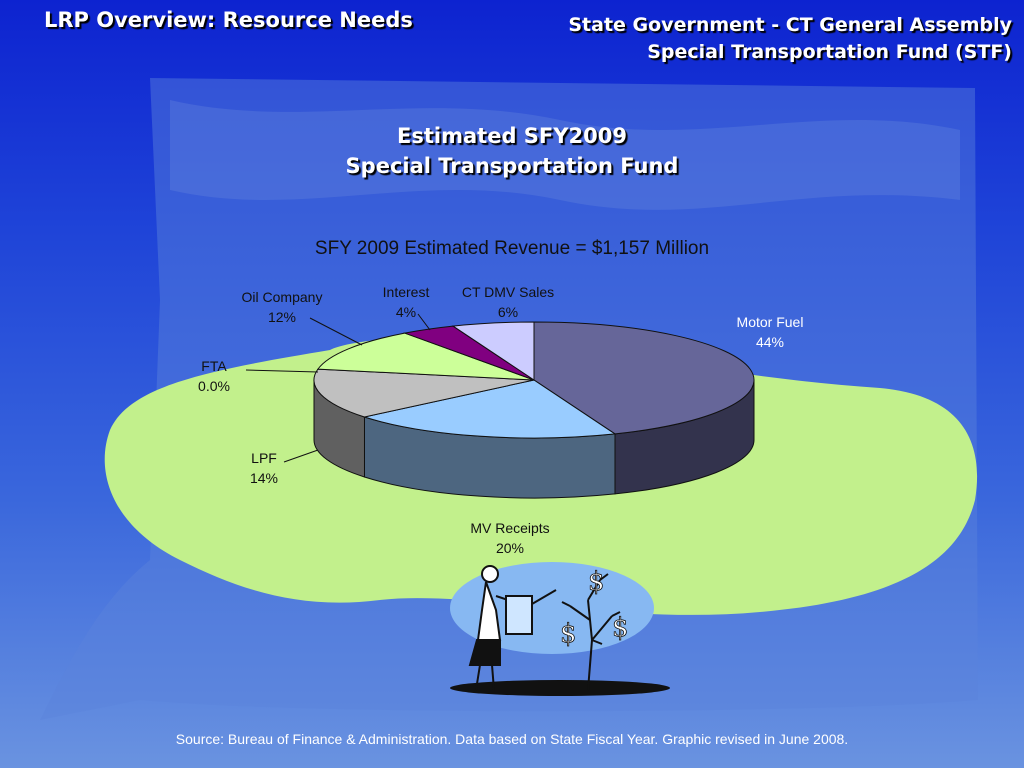 The height and width of the screenshot is (768, 1024). What do you see at coordinates (510, 528) in the screenshot?
I see `slice-name: MV Receipts` at bounding box center [510, 528].